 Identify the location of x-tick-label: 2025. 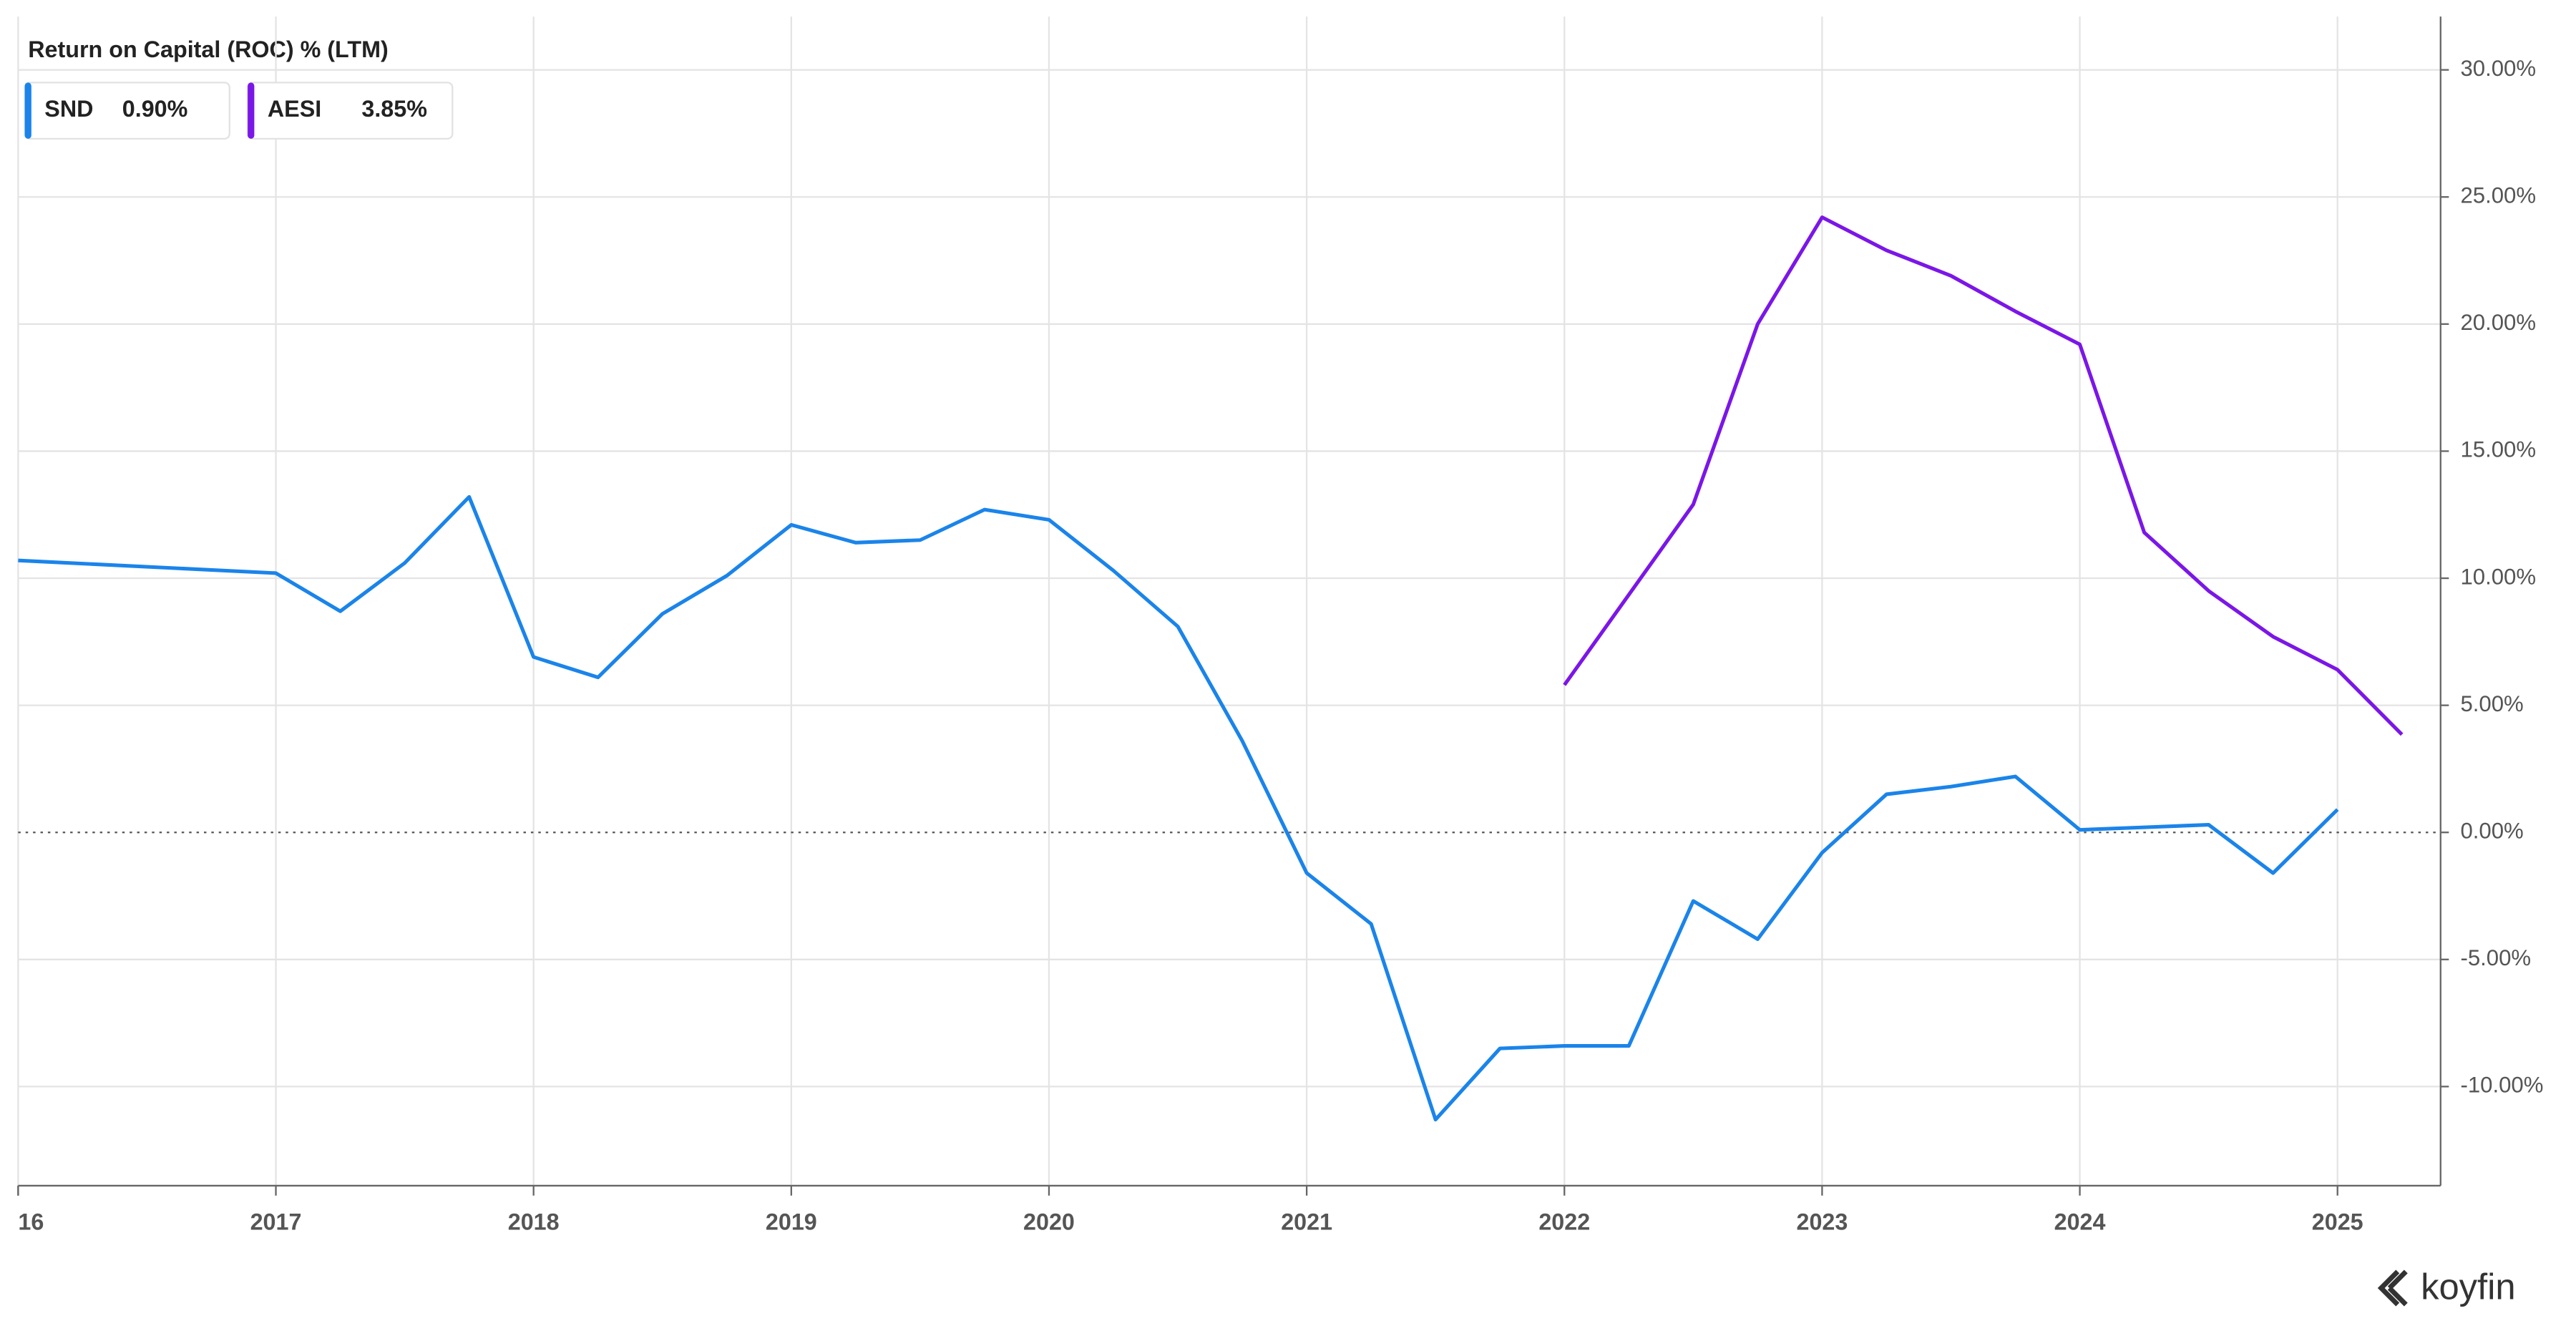
(2337, 1222).